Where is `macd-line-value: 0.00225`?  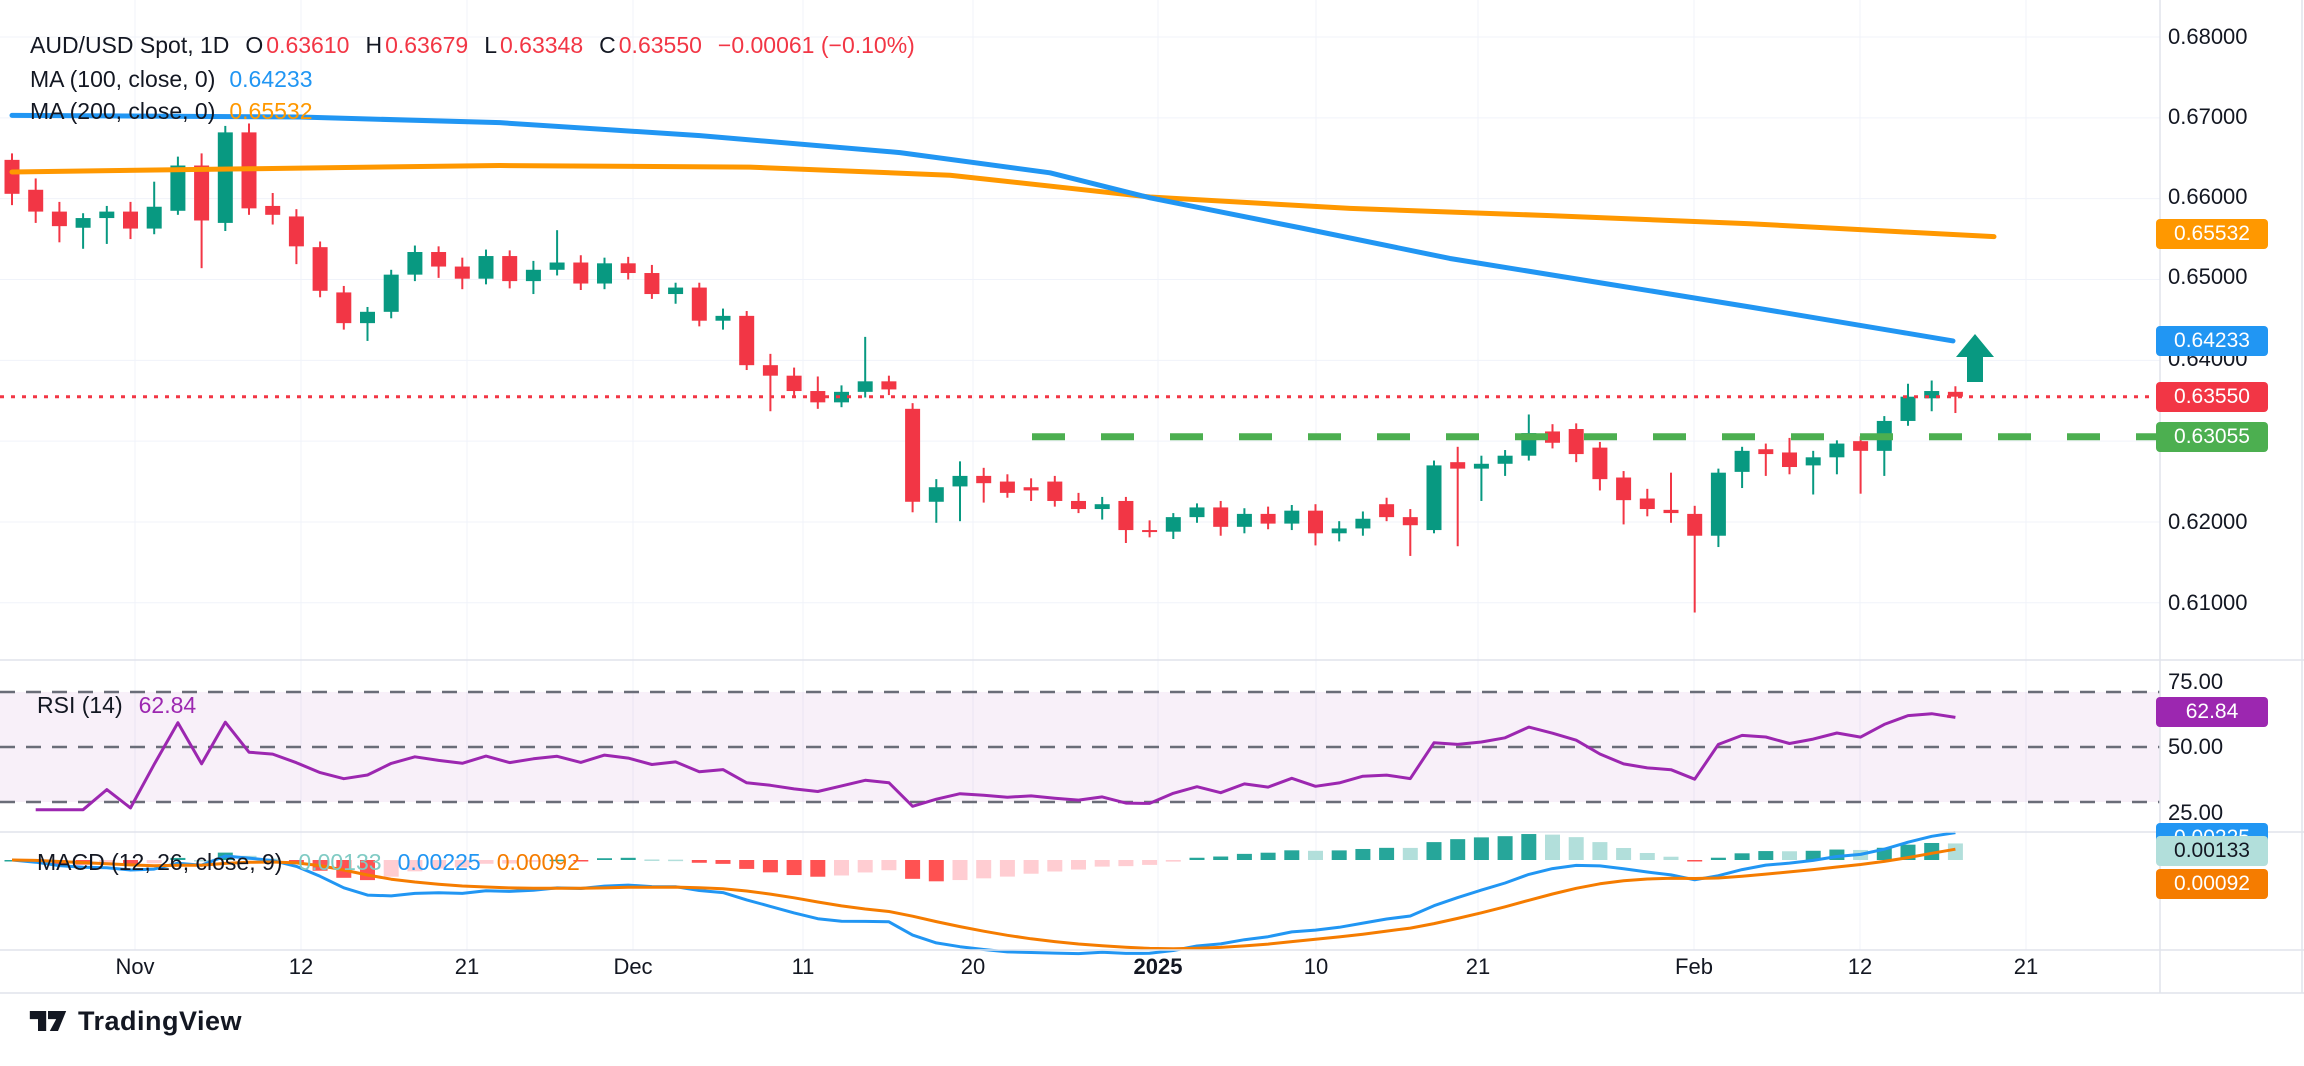
macd-line-value: 0.00225 is located at coordinates (439, 862).